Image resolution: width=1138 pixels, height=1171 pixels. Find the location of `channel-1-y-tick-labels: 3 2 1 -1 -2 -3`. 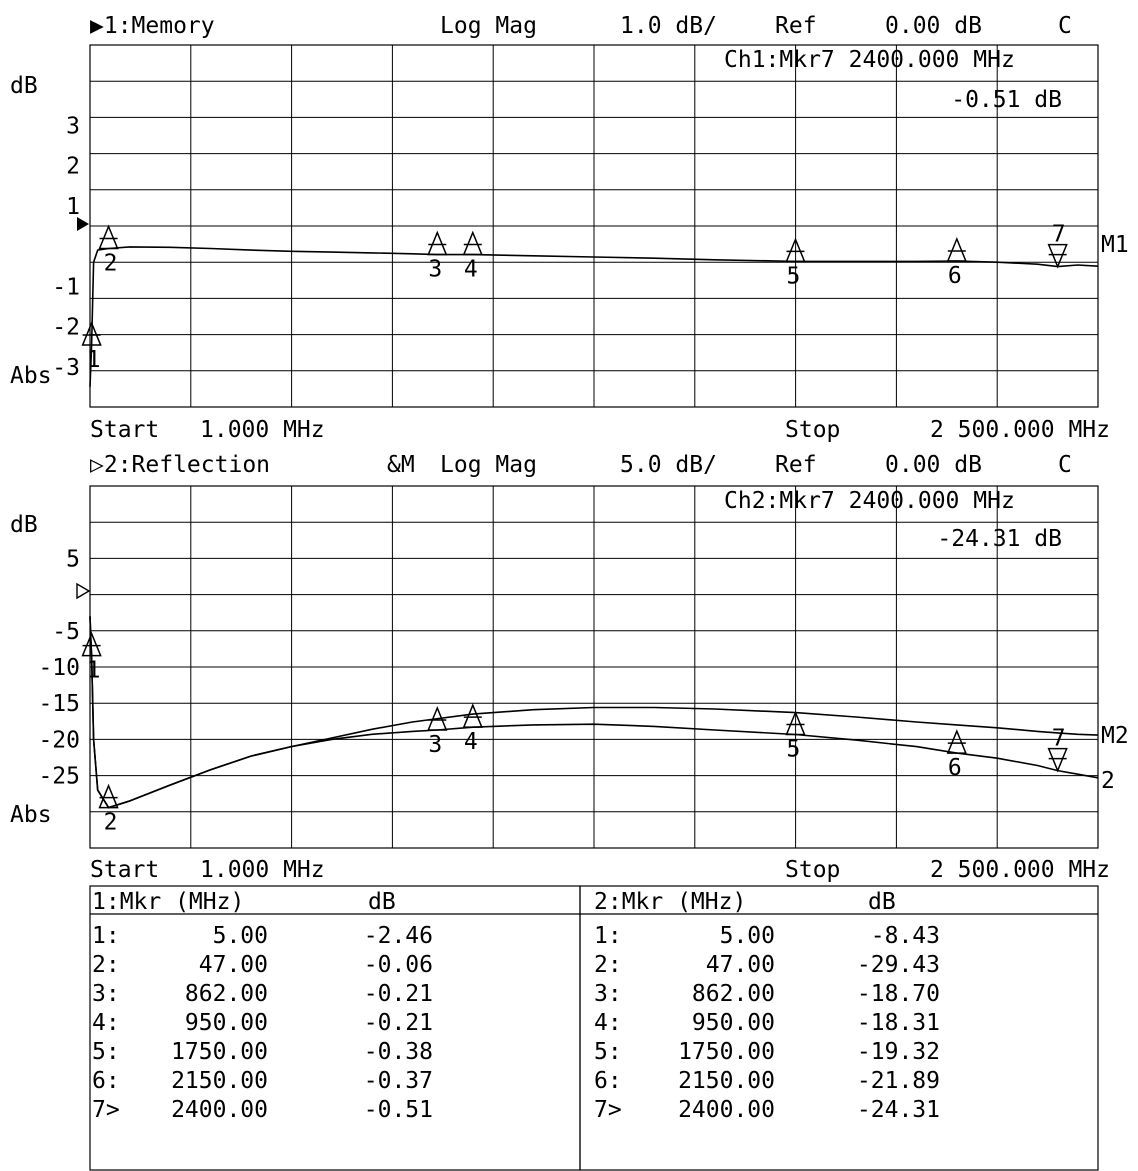

channel-1-y-tick-labels: 3 2 1 -1 -2 -3 is located at coordinates (66, 246).